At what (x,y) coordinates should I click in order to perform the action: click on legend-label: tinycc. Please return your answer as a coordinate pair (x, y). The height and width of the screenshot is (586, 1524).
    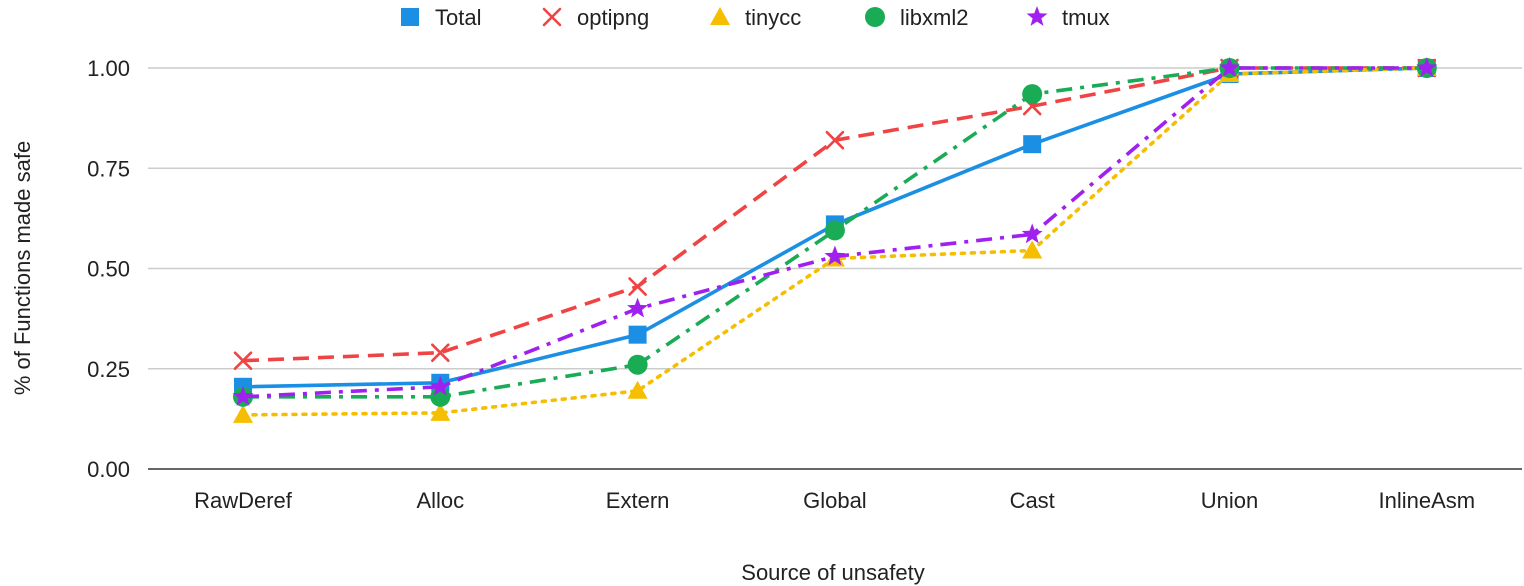
    Looking at the image, I should click on (773, 17).